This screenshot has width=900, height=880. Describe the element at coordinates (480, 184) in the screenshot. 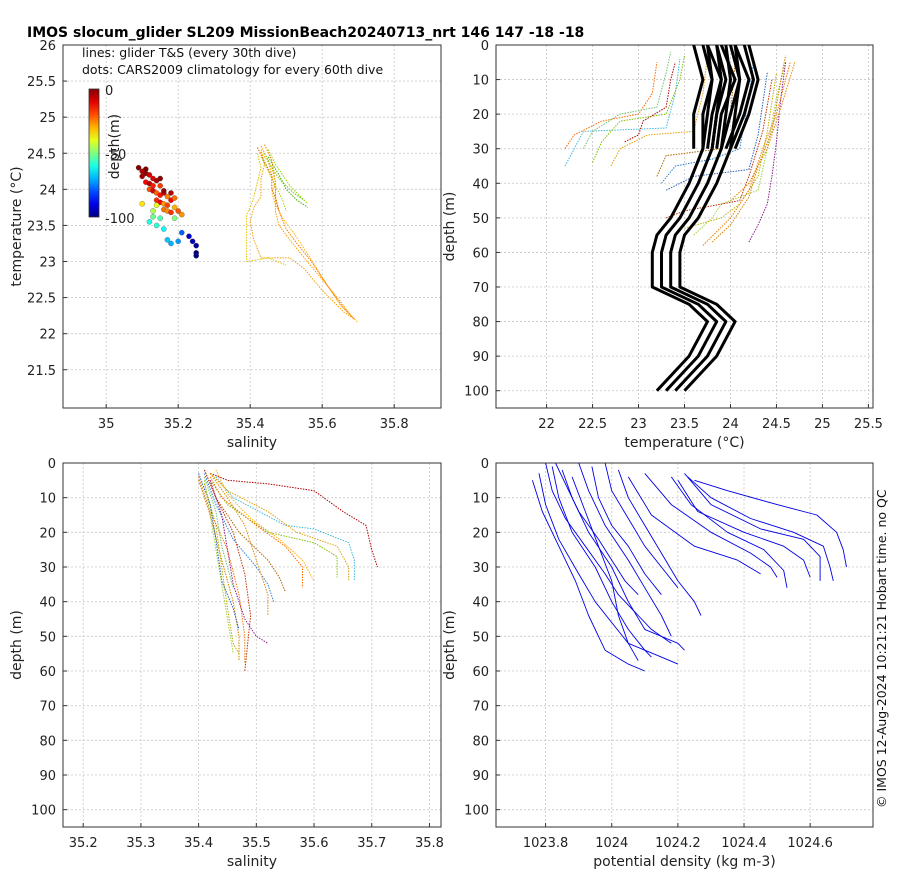

I see `y-tick-label: 40` at that location.